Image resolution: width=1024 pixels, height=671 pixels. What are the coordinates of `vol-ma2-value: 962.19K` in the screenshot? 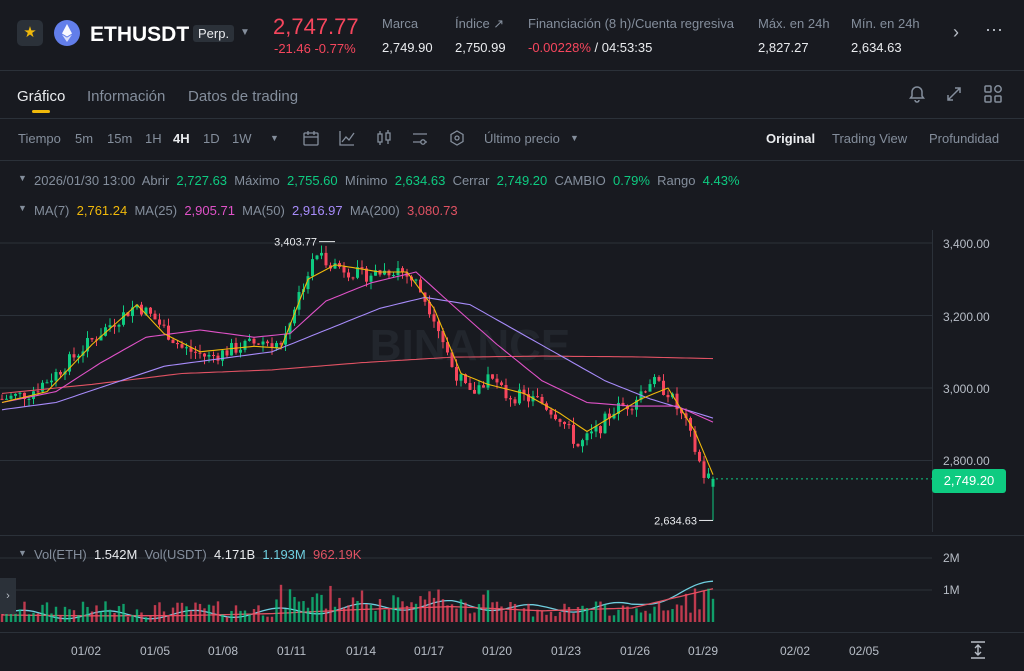 It's located at (337, 554).